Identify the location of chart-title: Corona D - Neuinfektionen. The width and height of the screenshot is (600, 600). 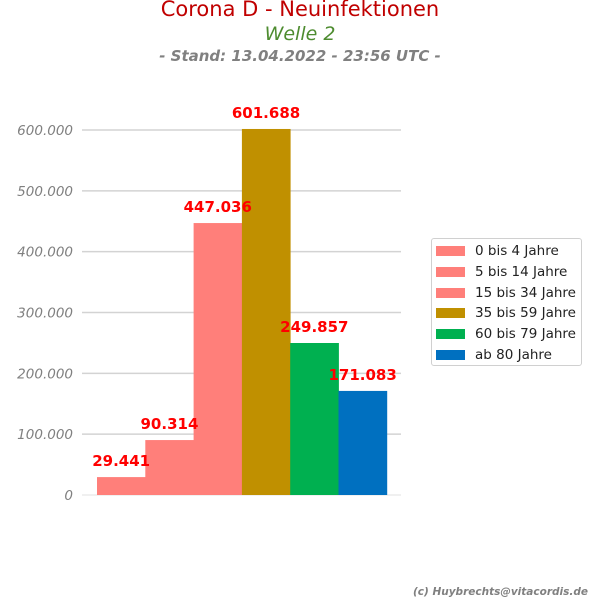
(300, 10).